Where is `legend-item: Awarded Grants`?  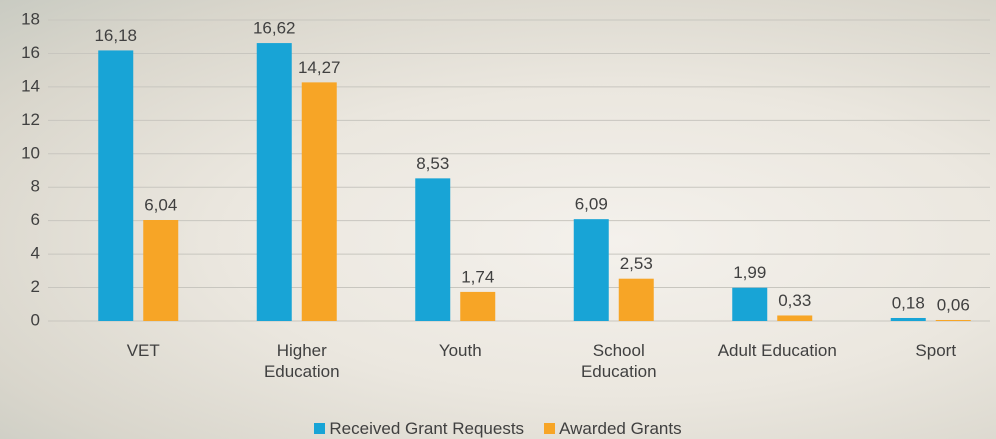 legend-item: Awarded Grants is located at coordinates (613, 429).